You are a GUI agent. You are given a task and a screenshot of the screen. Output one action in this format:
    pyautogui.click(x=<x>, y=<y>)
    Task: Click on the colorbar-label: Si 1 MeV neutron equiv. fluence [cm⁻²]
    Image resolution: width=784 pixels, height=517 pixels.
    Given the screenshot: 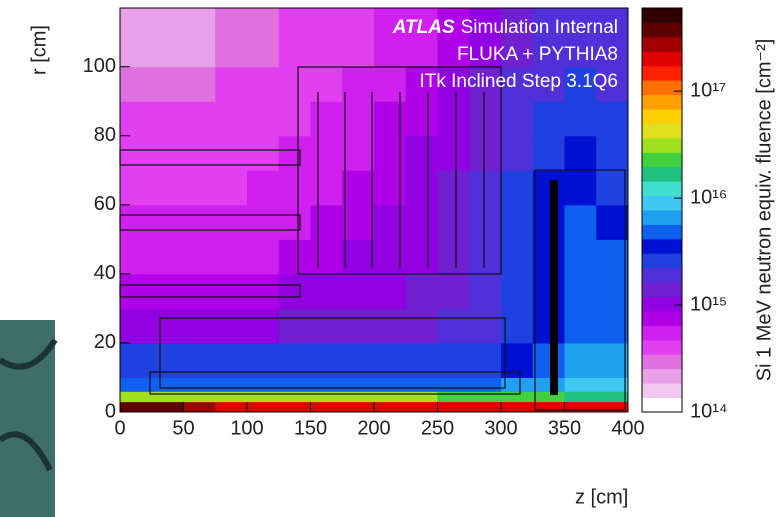 What is the action you would take?
    pyautogui.click(x=764, y=210)
    